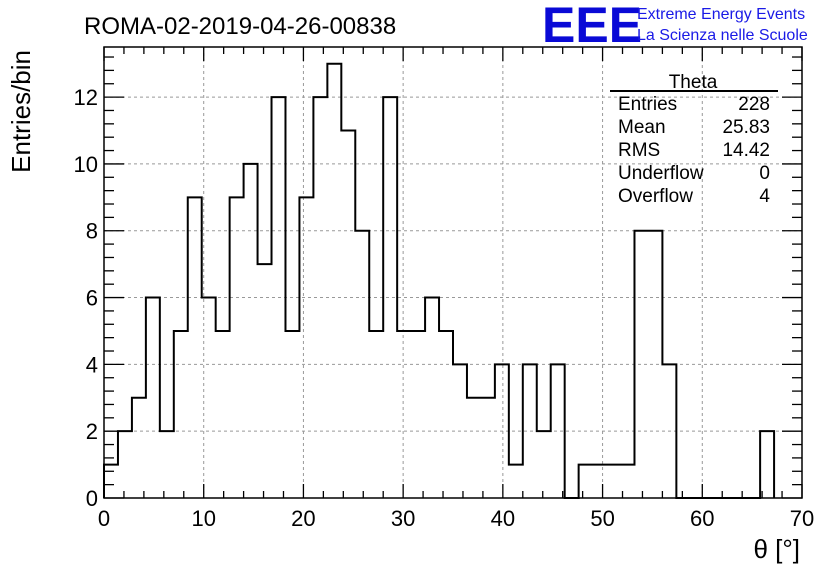 The image size is (836, 572). What do you see at coordinates (104, 518) in the screenshot?
I see `x-tick-label: 0` at bounding box center [104, 518].